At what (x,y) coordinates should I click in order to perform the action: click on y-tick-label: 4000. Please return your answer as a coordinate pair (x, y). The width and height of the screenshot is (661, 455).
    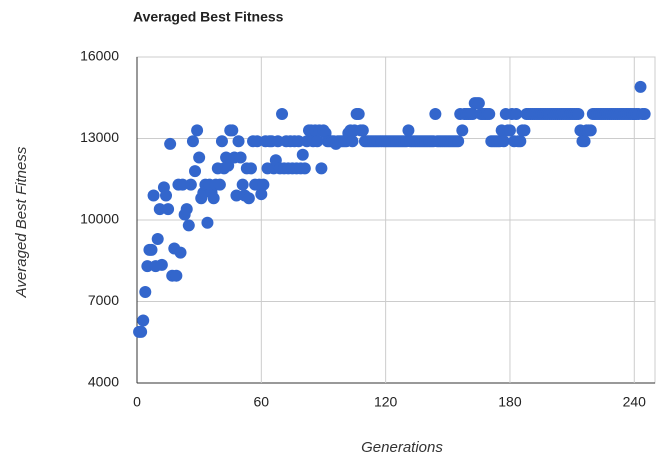
    Looking at the image, I should click on (103, 382).